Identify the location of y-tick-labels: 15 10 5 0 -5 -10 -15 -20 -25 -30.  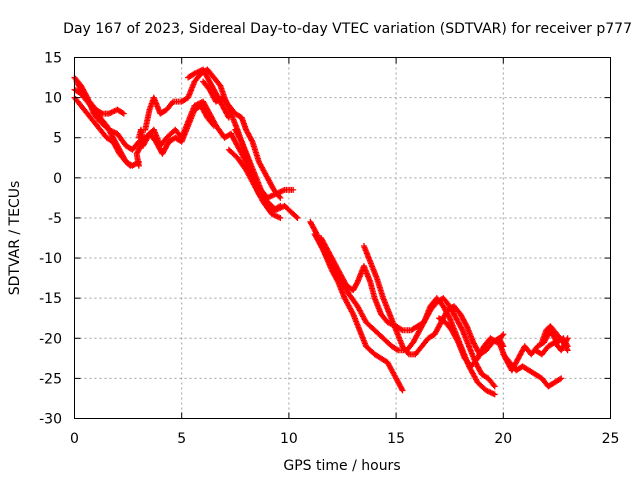
(50, 239).